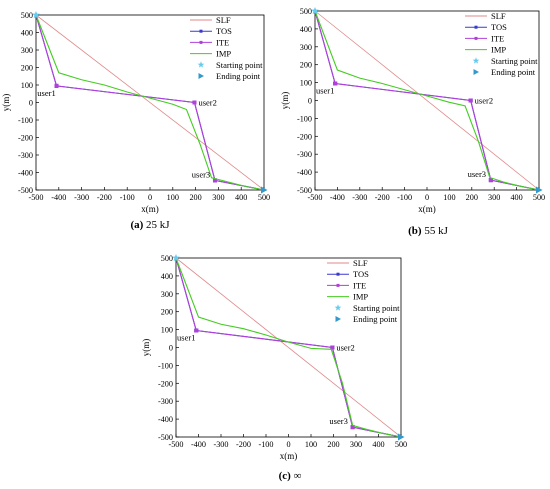 The image size is (550, 489). Describe the element at coordinates (165, 365) in the screenshot. I see `y-tick-label: -100` at that location.